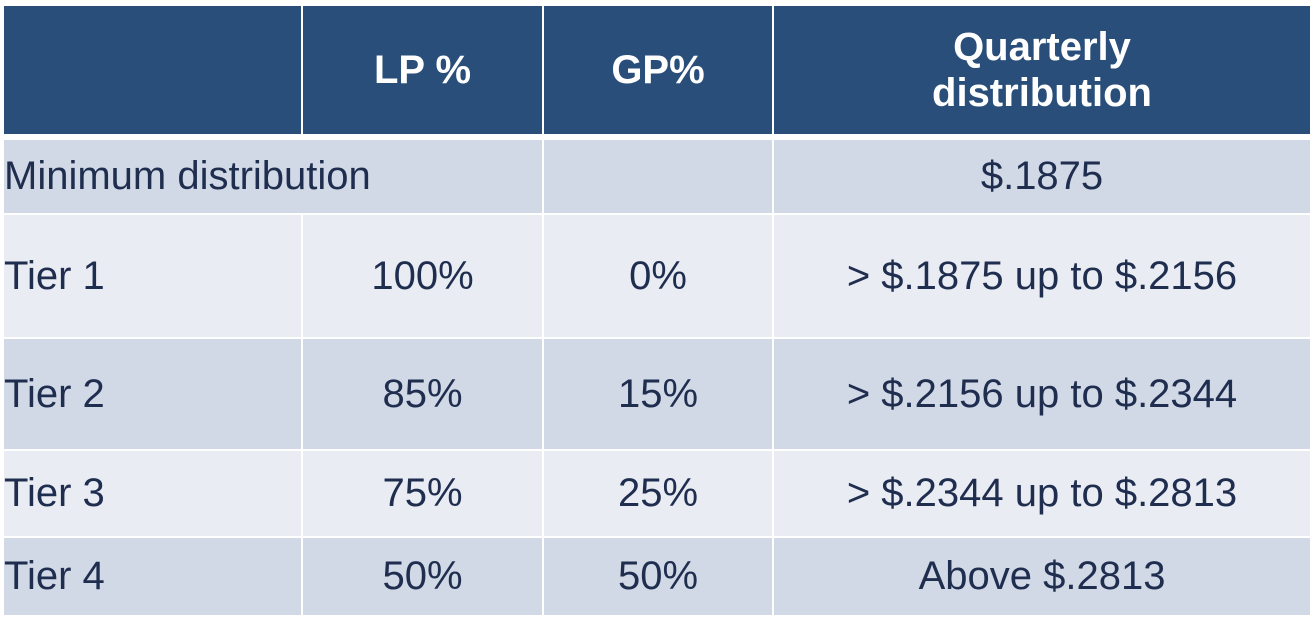 The image size is (1314, 626). I want to click on quarterly-cell: > $.1875 up to $.2156, so click(1041, 276).